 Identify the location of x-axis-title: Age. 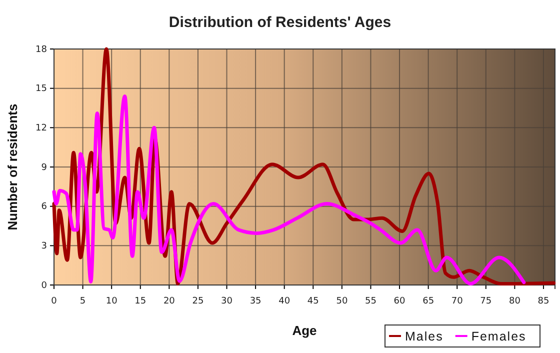
(304, 330).